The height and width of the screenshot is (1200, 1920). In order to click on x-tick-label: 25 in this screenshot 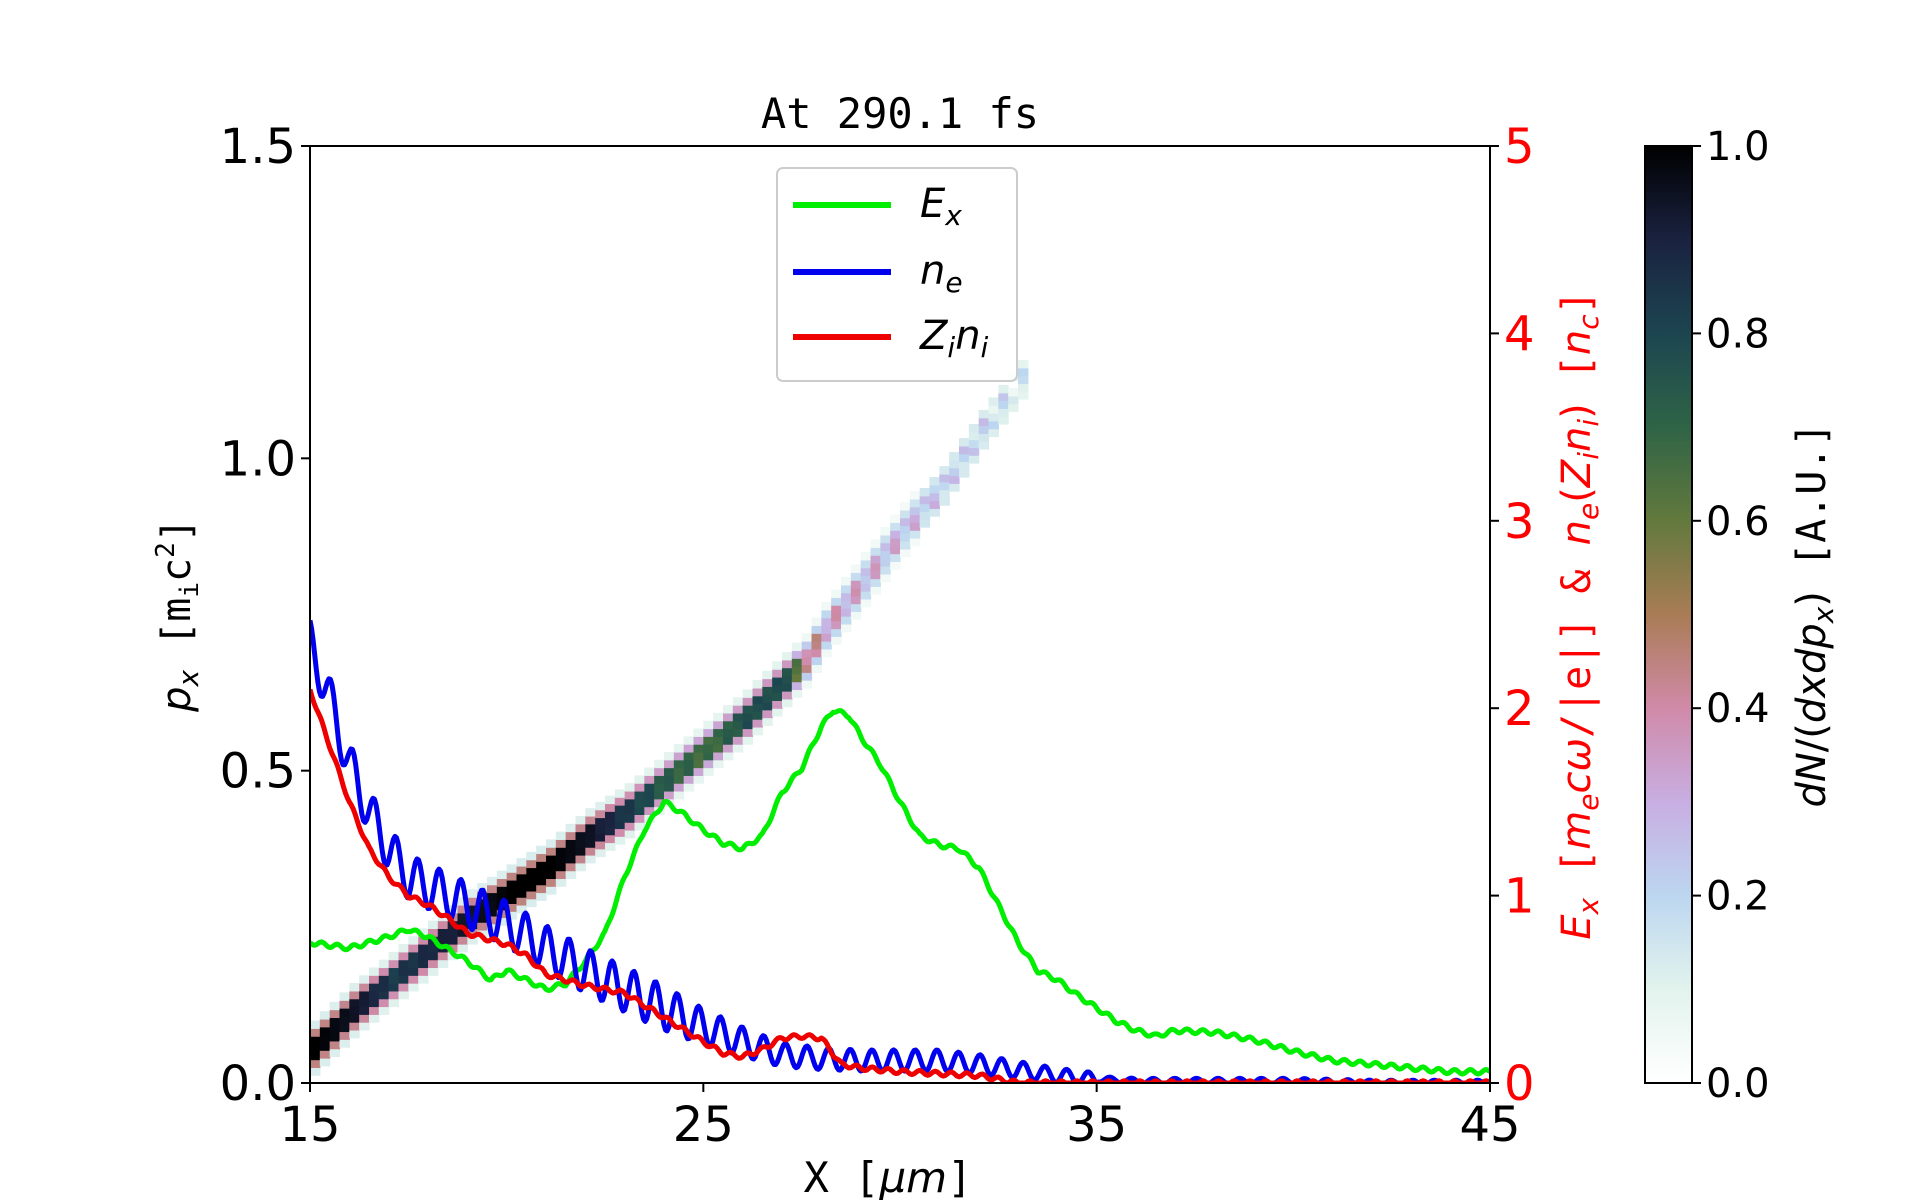, I will do `click(703, 1125)`.